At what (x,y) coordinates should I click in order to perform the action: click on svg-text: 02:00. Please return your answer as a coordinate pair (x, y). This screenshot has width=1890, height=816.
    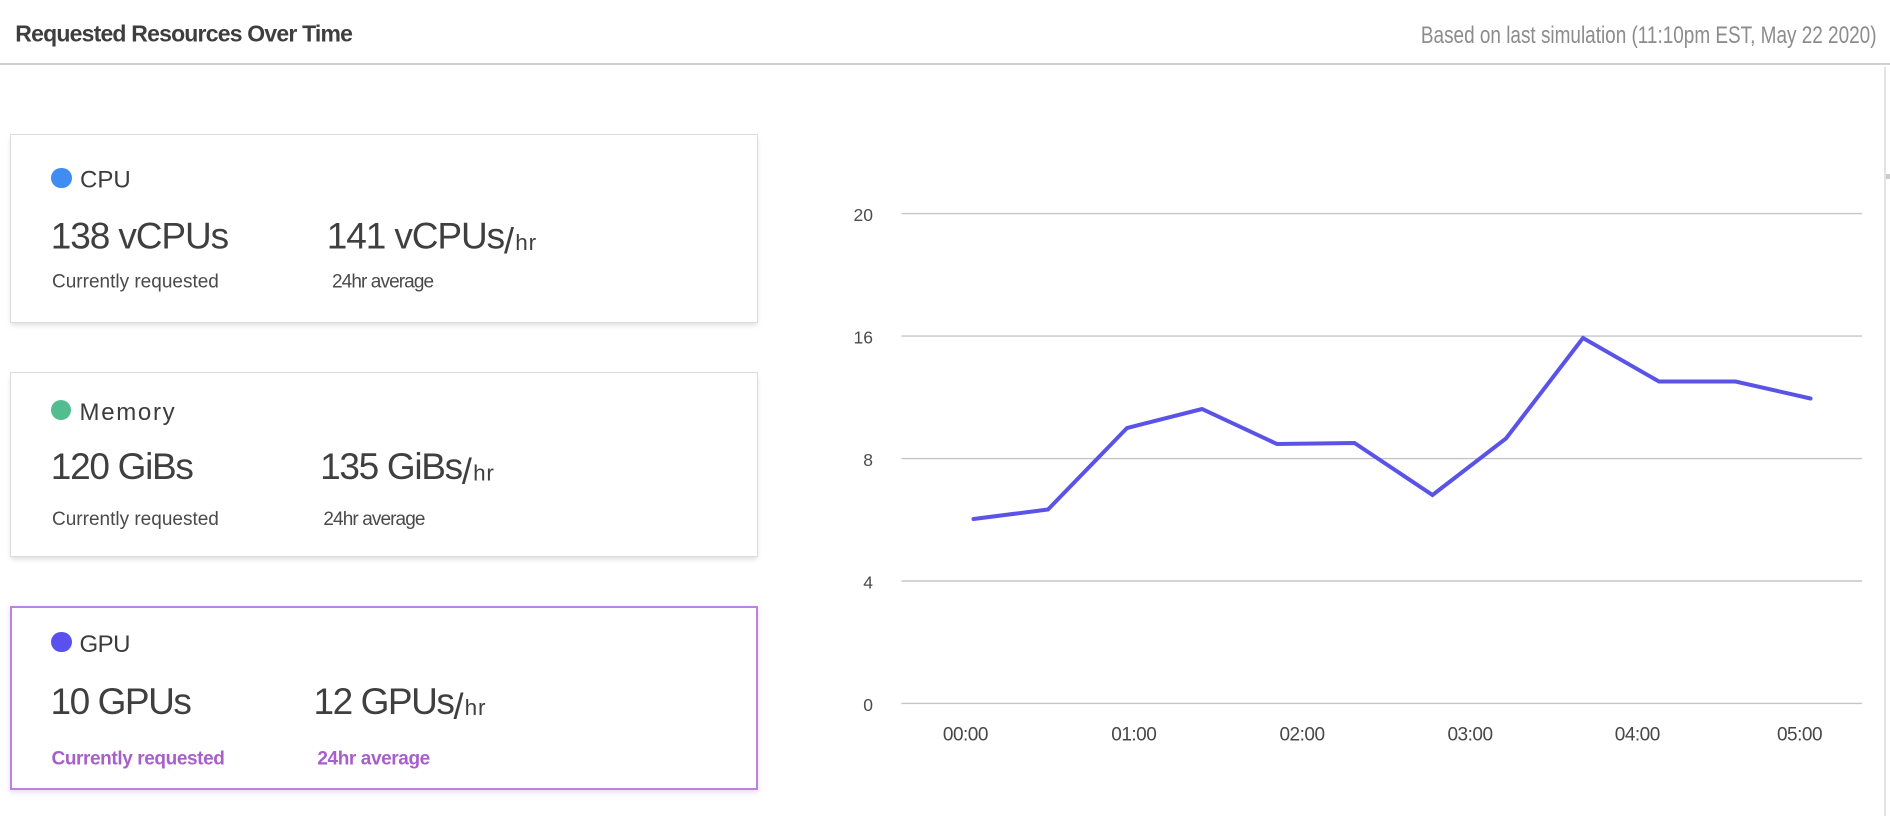
    Looking at the image, I should click on (1301, 735).